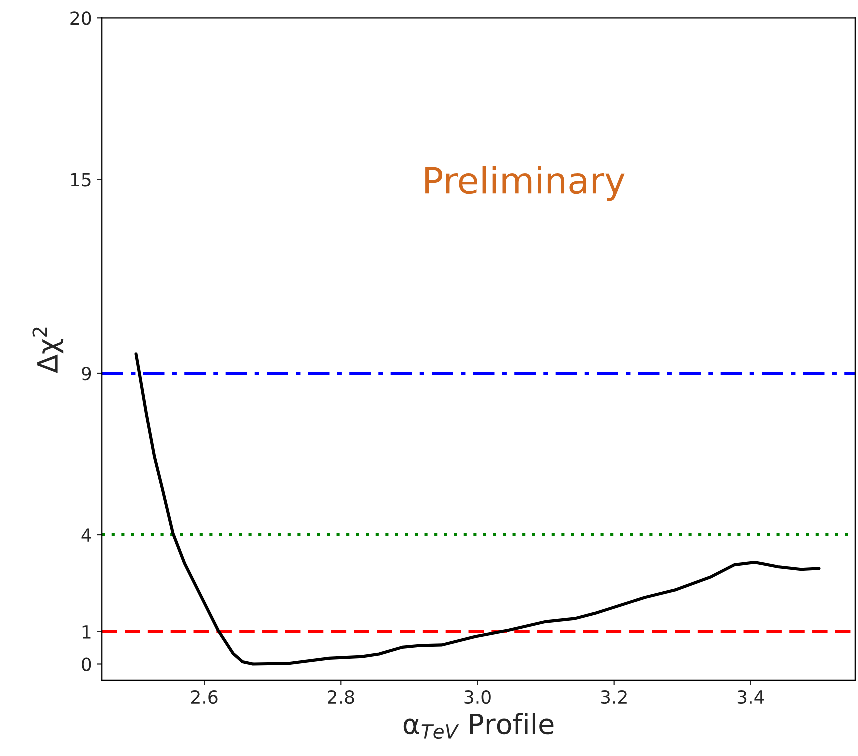 Image resolution: width=858 pixels, height=756 pixels. What do you see at coordinates (751, 697) in the screenshot?
I see `x-tick-label: 3.4` at bounding box center [751, 697].